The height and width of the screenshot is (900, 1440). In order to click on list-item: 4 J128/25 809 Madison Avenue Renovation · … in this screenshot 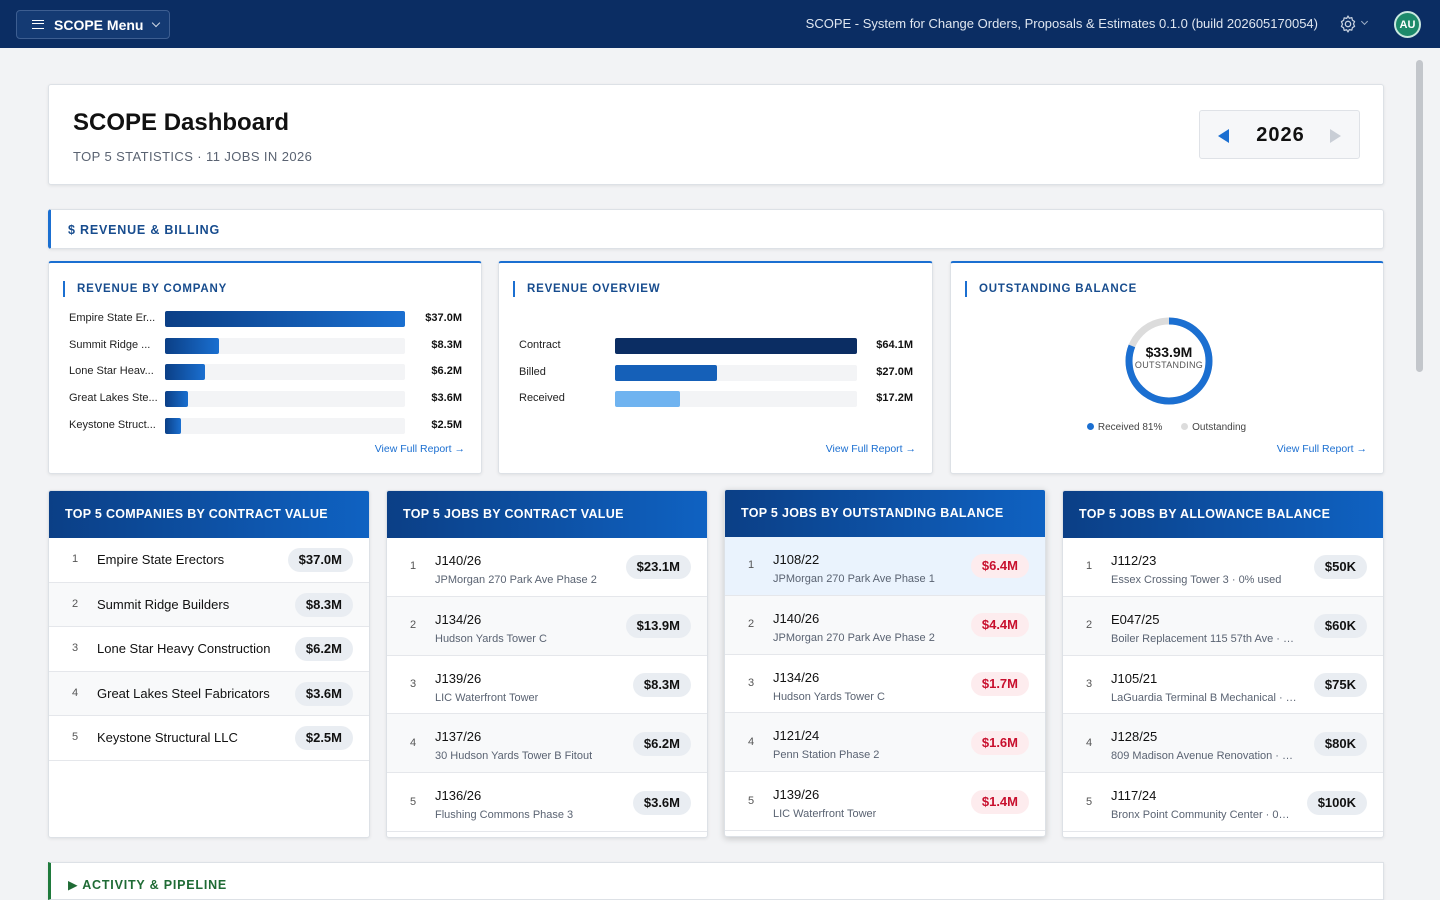, I will do `click(1223, 744)`.